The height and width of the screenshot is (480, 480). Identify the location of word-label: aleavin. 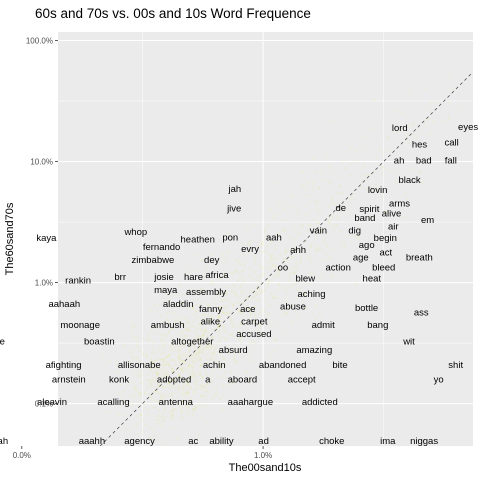
(52, 402).